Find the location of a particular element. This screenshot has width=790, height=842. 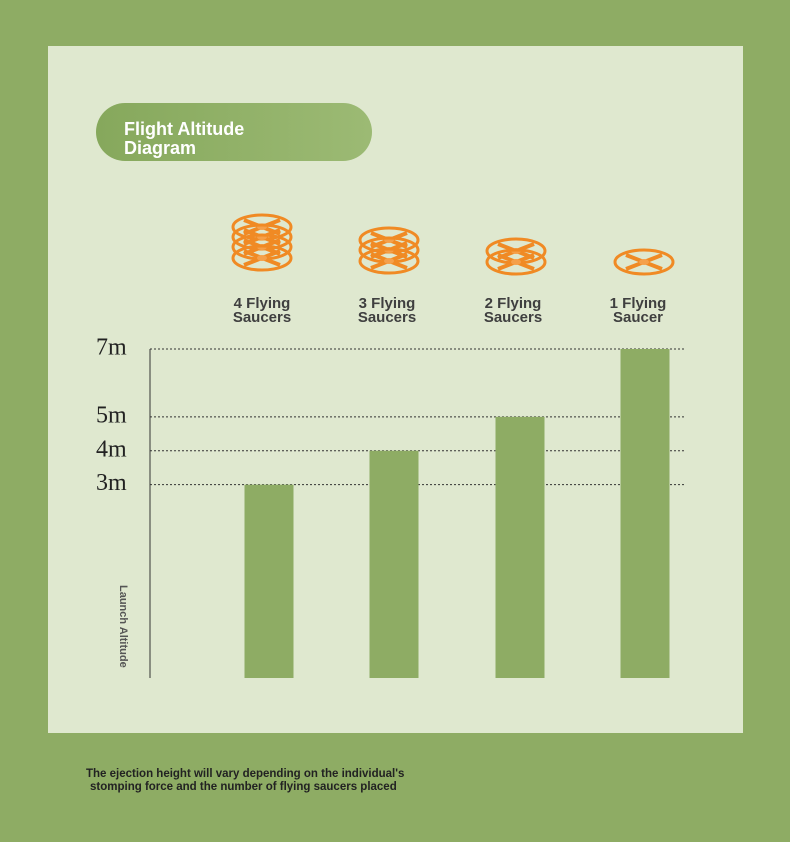

y-axis-label: Launch Altitude is located at coordinates (123, 626).